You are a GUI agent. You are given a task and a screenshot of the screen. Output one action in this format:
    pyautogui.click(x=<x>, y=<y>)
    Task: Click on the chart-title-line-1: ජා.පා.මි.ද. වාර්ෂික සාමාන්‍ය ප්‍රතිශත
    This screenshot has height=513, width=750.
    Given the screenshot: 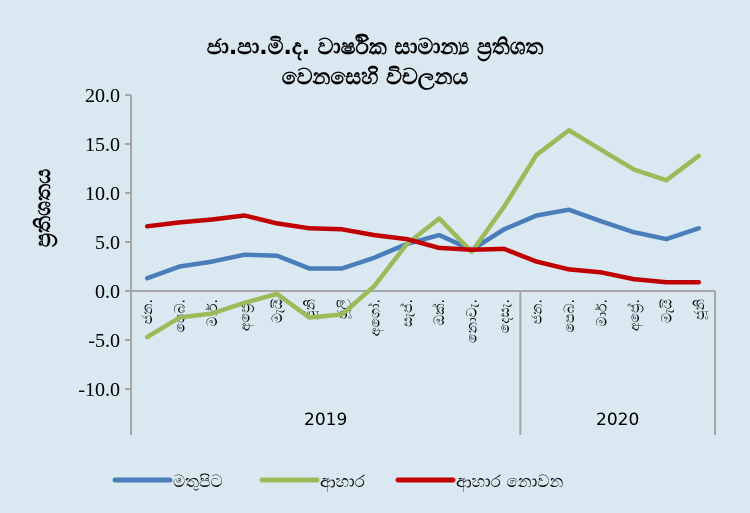 What is the action you would take?
    pyautogui.click(x=375, y=47)
    